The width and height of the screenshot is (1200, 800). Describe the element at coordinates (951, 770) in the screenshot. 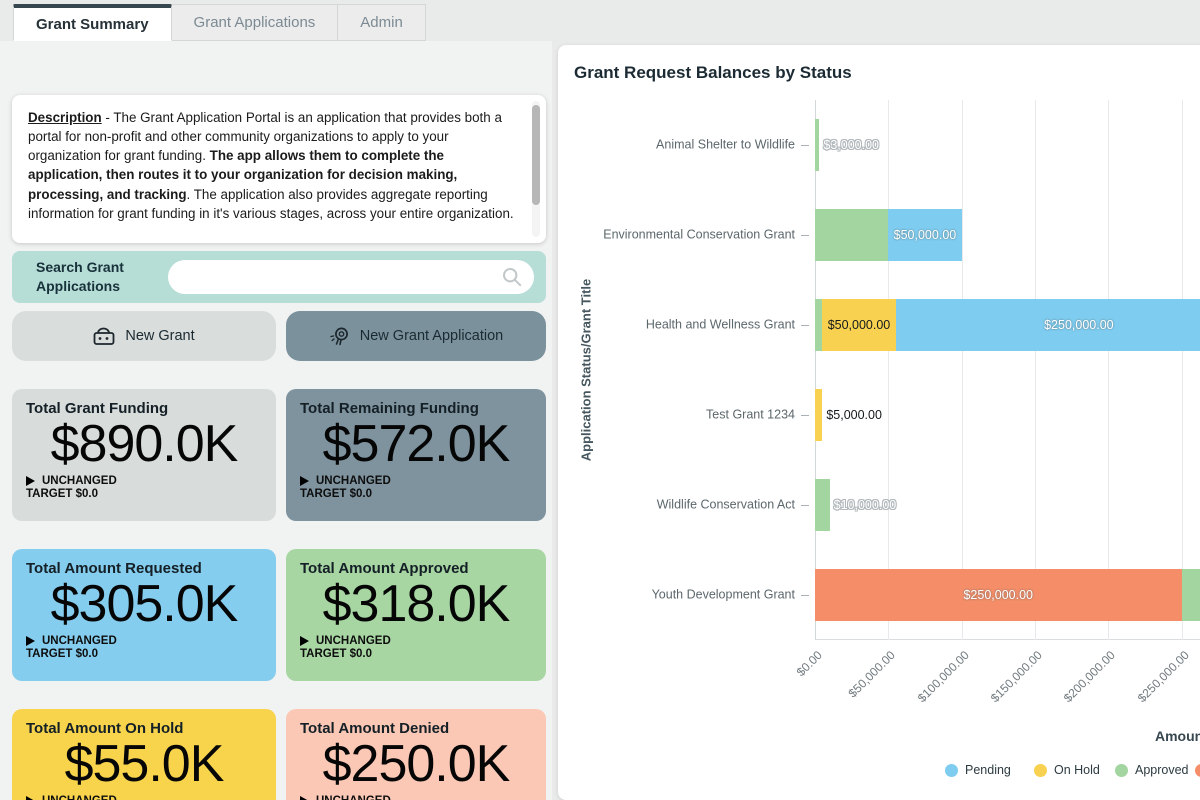

I see `legend-dot-pending` at that location.